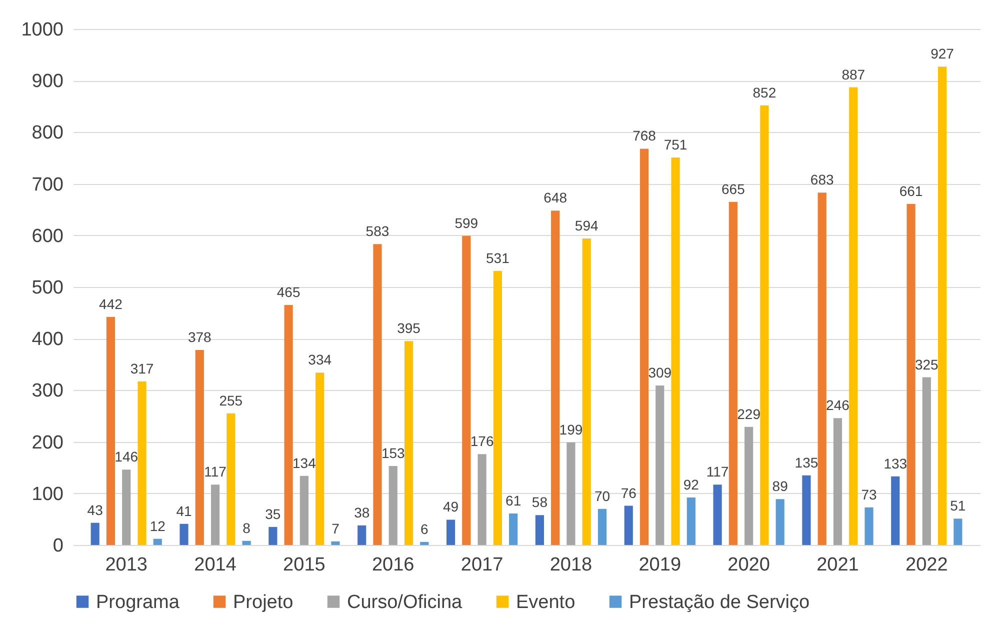  I want to click on data-label: 852, so click(764, 92).